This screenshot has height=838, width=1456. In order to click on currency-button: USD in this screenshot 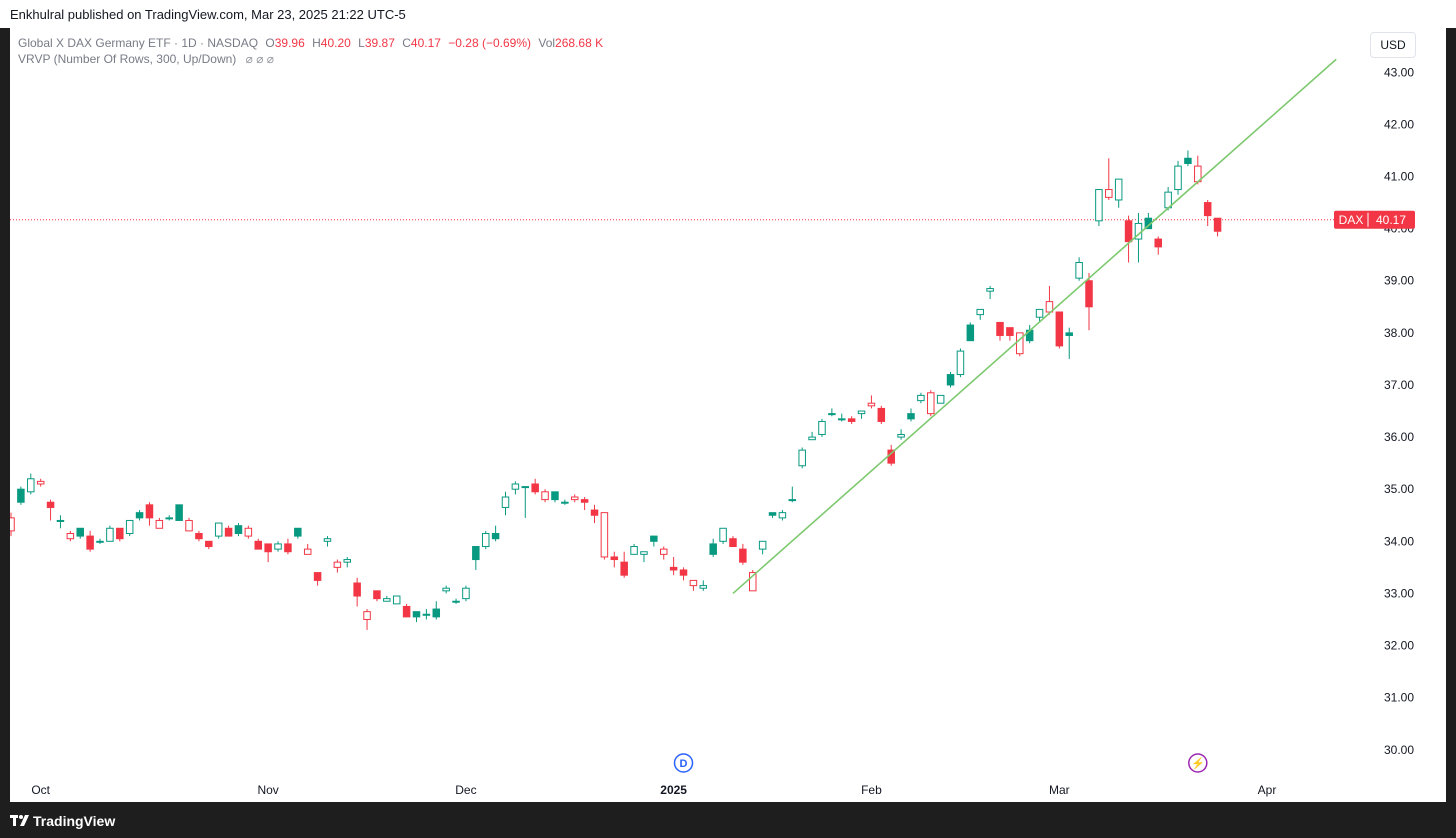, I will do `click(1393, 45)`.